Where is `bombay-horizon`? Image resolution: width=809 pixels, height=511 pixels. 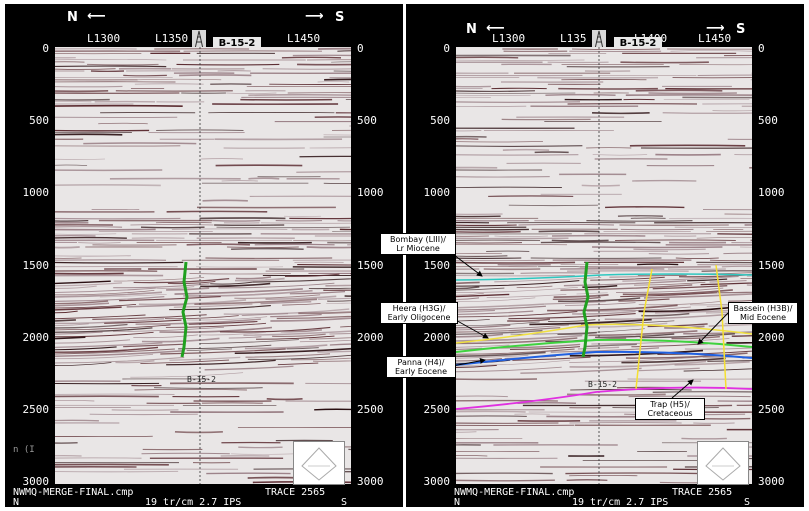 bombay-horizon is located at coordinates (604, 277).